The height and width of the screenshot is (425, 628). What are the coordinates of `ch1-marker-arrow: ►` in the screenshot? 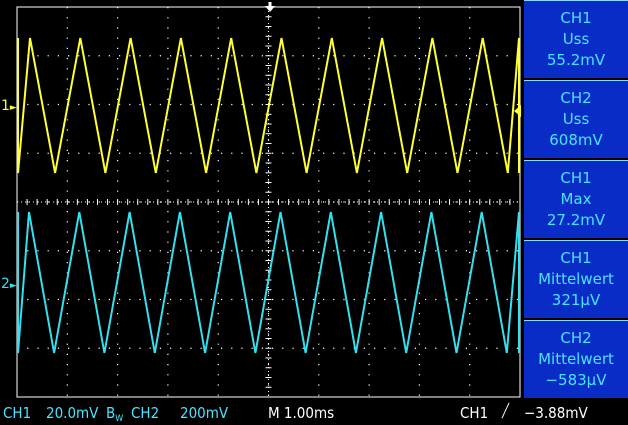 It's located at (13, 108).